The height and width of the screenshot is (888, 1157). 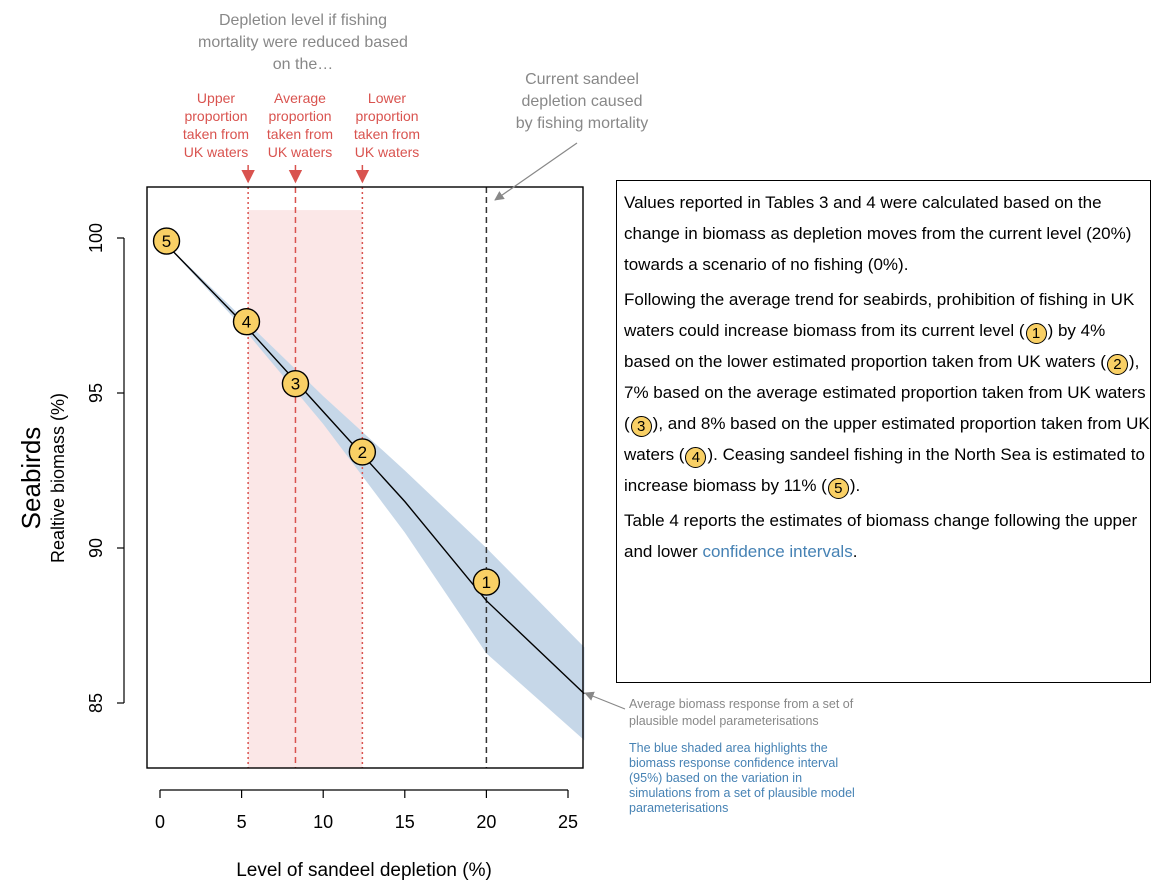 I want to click on average-proportion-label-line-4: UK waters, so click(x=300, y=152).